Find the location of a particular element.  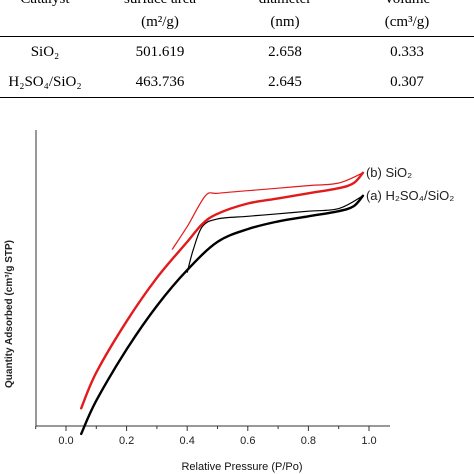

cell-surface-area: 463.736 is located at coordinates (160, 82).